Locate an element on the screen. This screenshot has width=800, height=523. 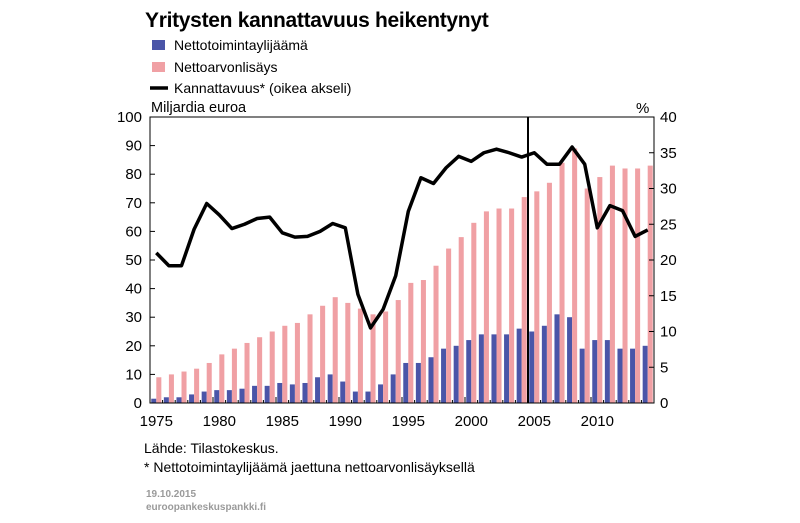
bar-surplus-2001 is located at coordinates (481, 368).